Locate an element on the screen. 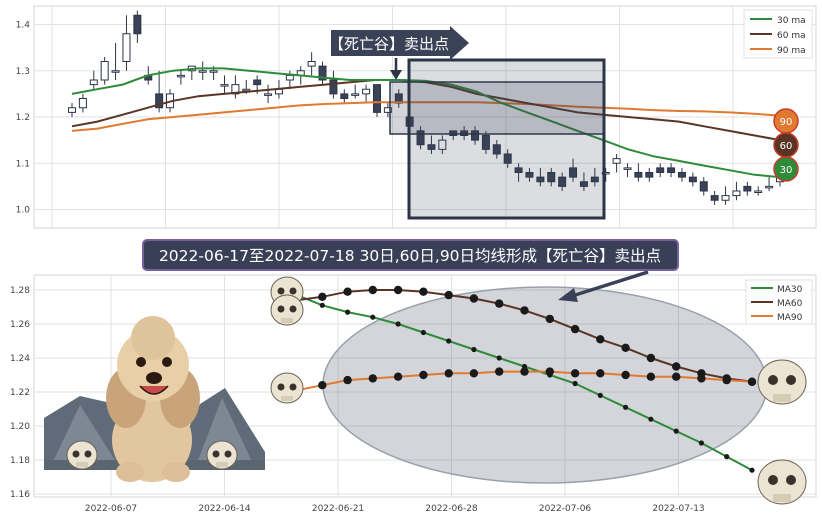  skull-icon-end-lower is located at coordinates (782, 482).